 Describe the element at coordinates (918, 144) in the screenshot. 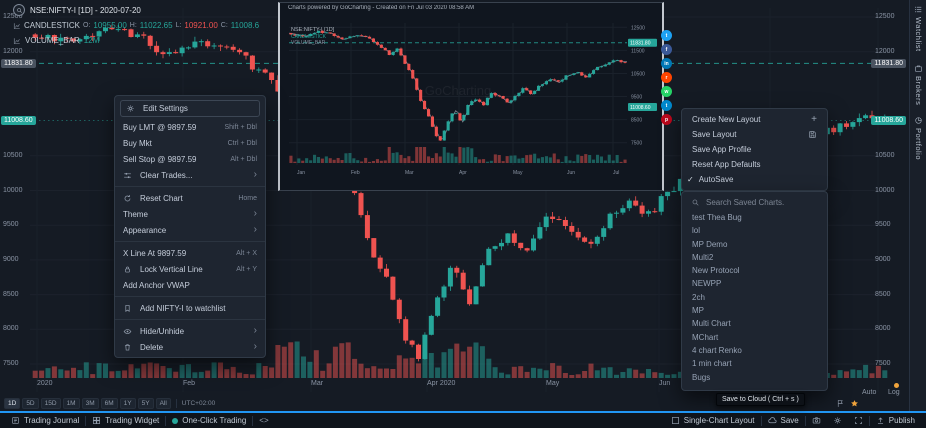

I see `tab-portfolio: Portfolio` at that location.